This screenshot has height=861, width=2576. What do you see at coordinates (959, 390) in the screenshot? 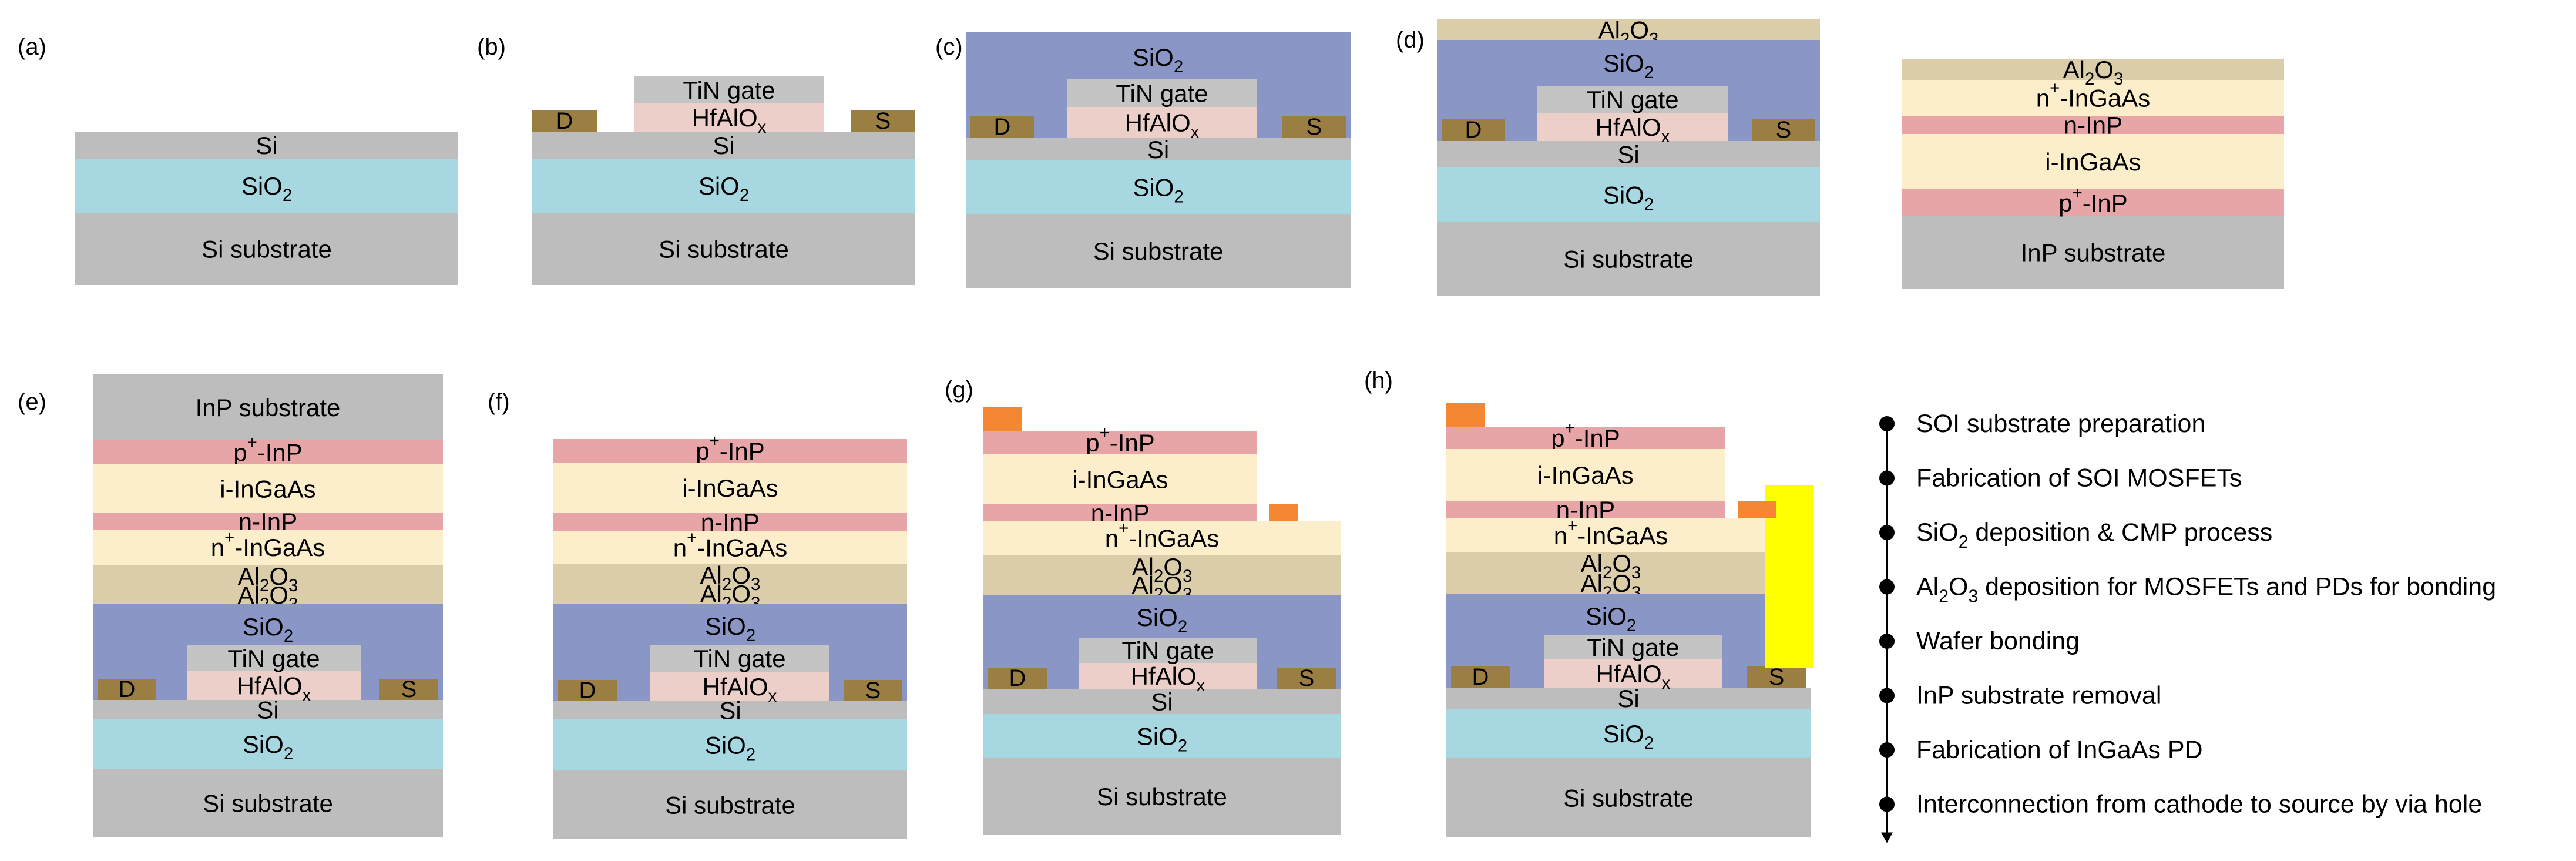
I see `panel-label: (g)` at bounding box center [959, 390].